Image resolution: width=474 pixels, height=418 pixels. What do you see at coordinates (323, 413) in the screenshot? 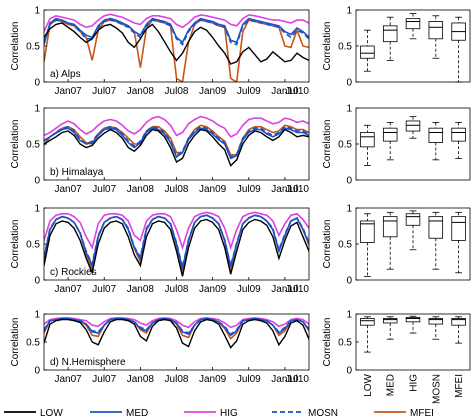
I see `legend-label: MOSN` at bounding box center [323, 413].